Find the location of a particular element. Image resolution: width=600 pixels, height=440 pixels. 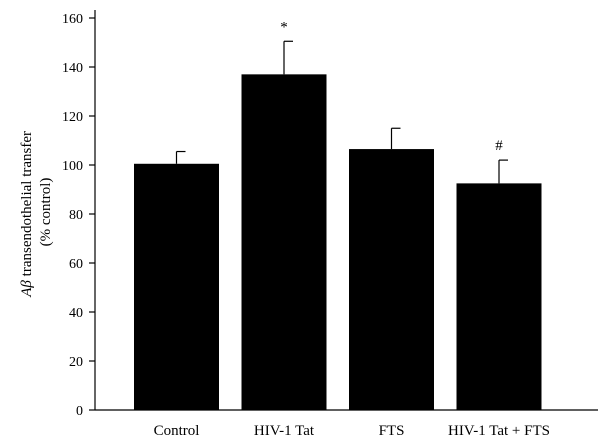

y-axis-title-line2: (% control) is located at coordinates (46, 212).